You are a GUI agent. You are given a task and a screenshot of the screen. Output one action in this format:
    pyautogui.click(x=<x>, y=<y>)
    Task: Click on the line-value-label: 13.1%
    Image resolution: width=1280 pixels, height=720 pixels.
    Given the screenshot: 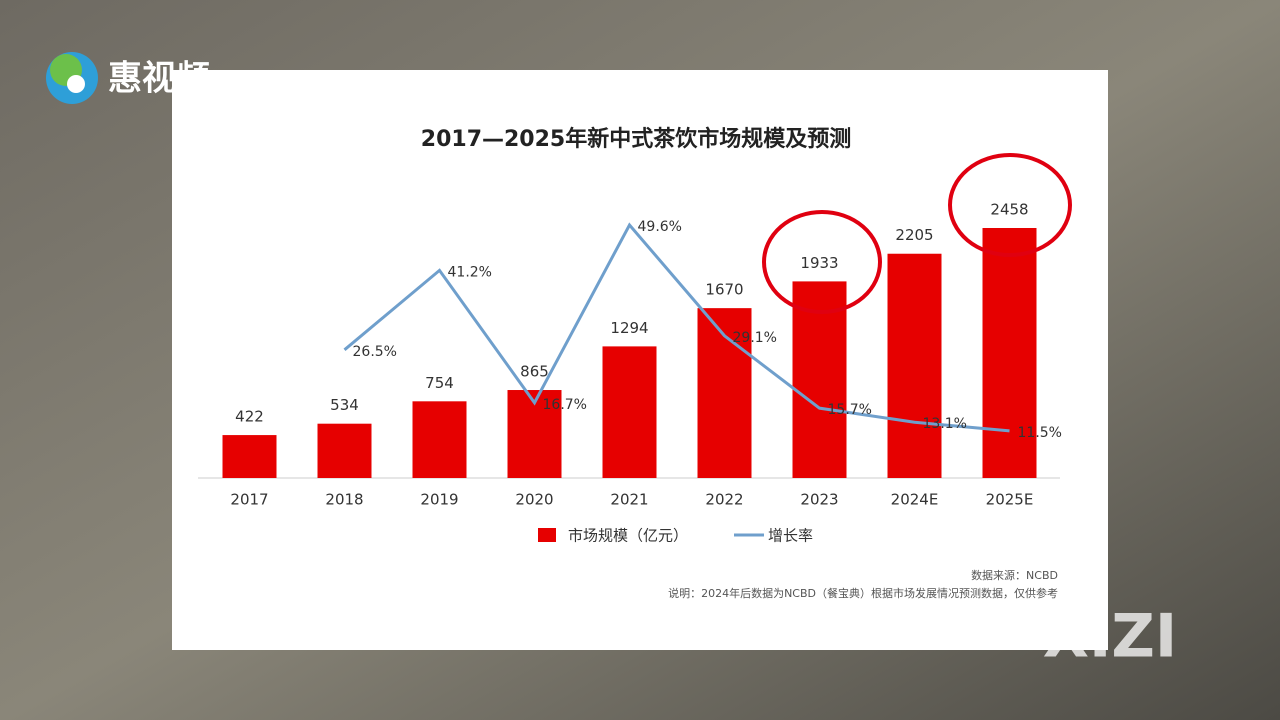 What is the action you would take?
    pyautogui.click(x=945, y=424)
    